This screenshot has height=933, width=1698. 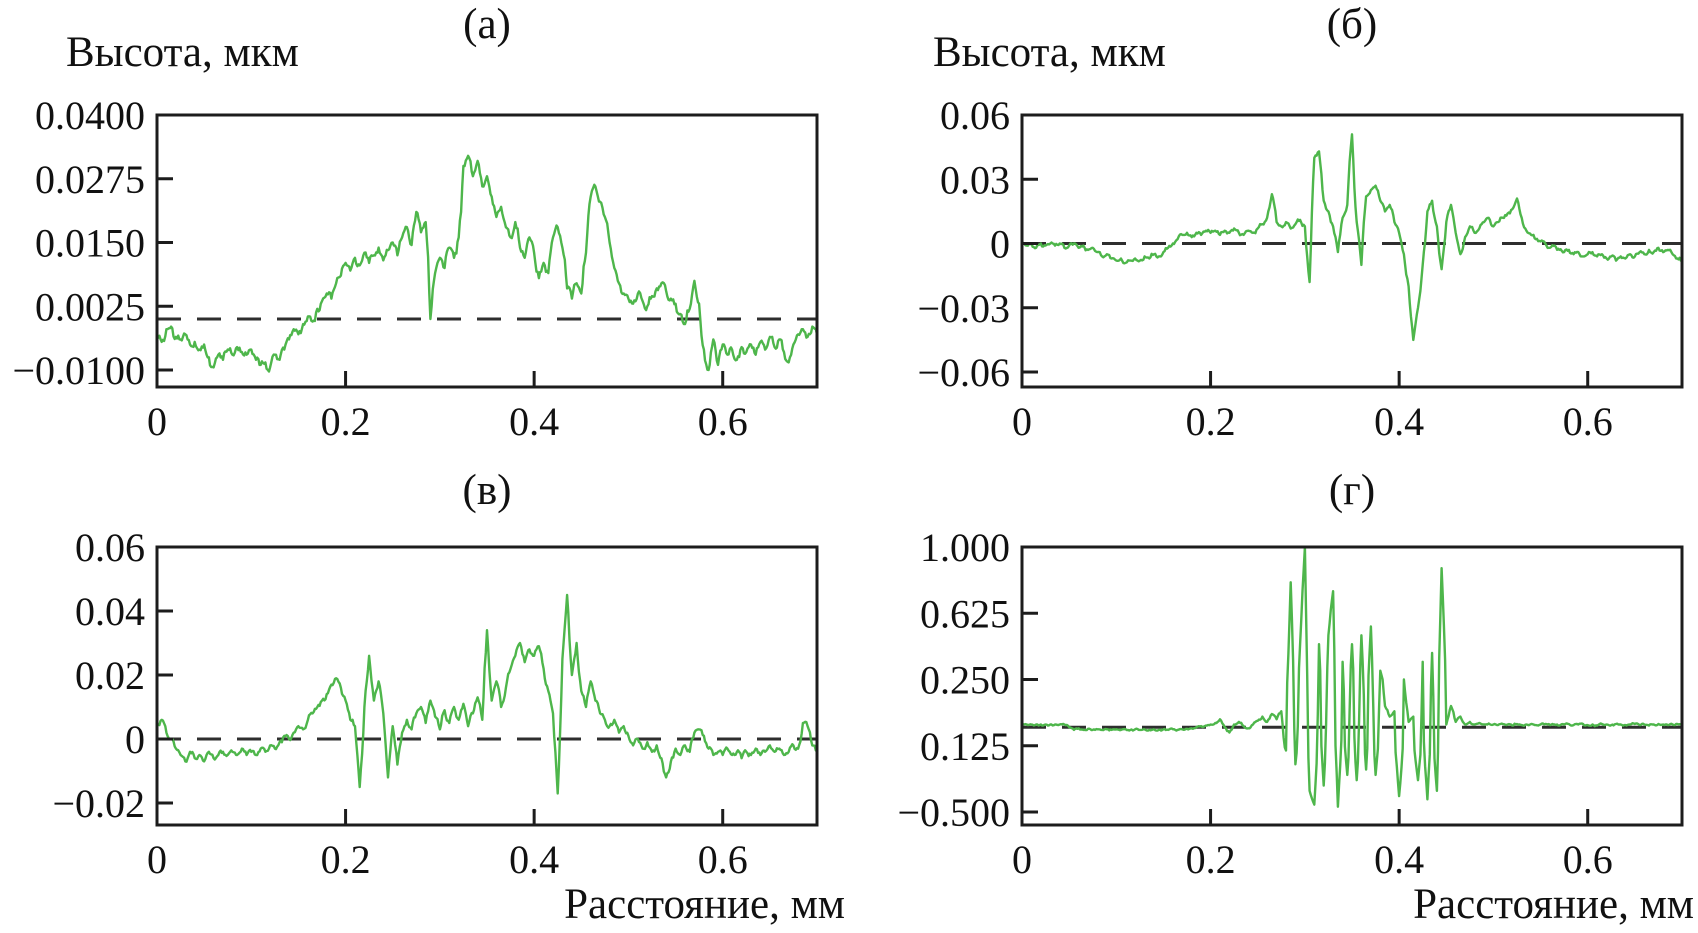 What do you see at coordinates (135, 739) in the screenshot?
I see `panel-v-y-tick-label: 0` at bounding box center [135, 739].